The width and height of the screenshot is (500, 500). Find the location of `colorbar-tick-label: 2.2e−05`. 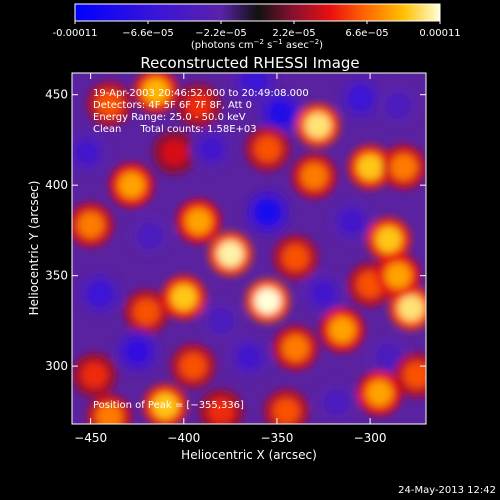

colorbar-tick-label: 2.2e−05 is located at coordinates (293, 33).